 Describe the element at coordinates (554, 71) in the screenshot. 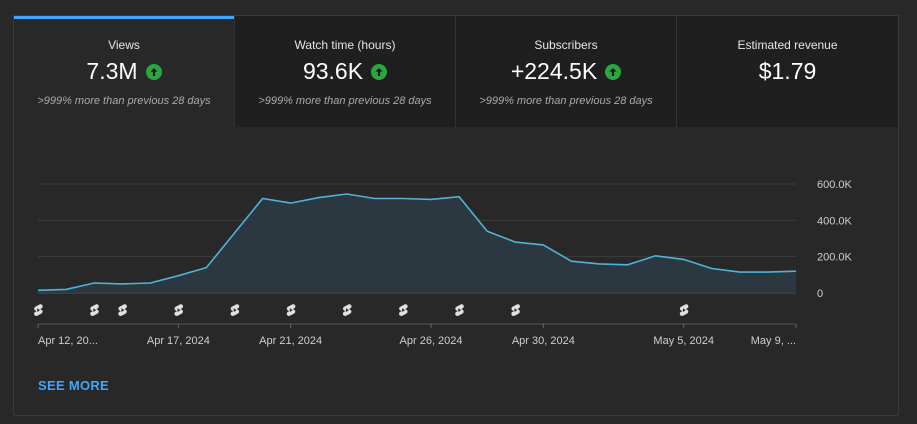

I see `metric-value: +224.5K` at that location.